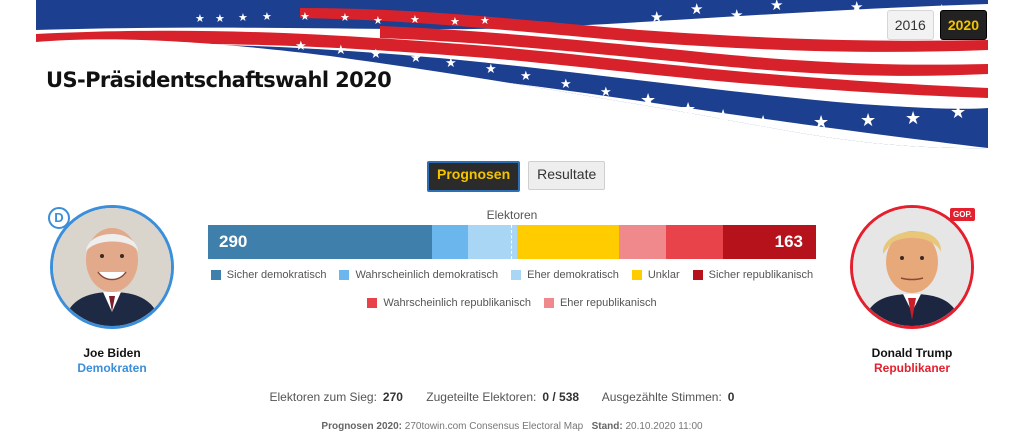 The height and width of the screenshot is (447, 1024). What do you see at coordinates (323, 397) in the screenshot?
I see `to-win-label: Elektoren zum Sieg:` at bounding box center [323, 397].